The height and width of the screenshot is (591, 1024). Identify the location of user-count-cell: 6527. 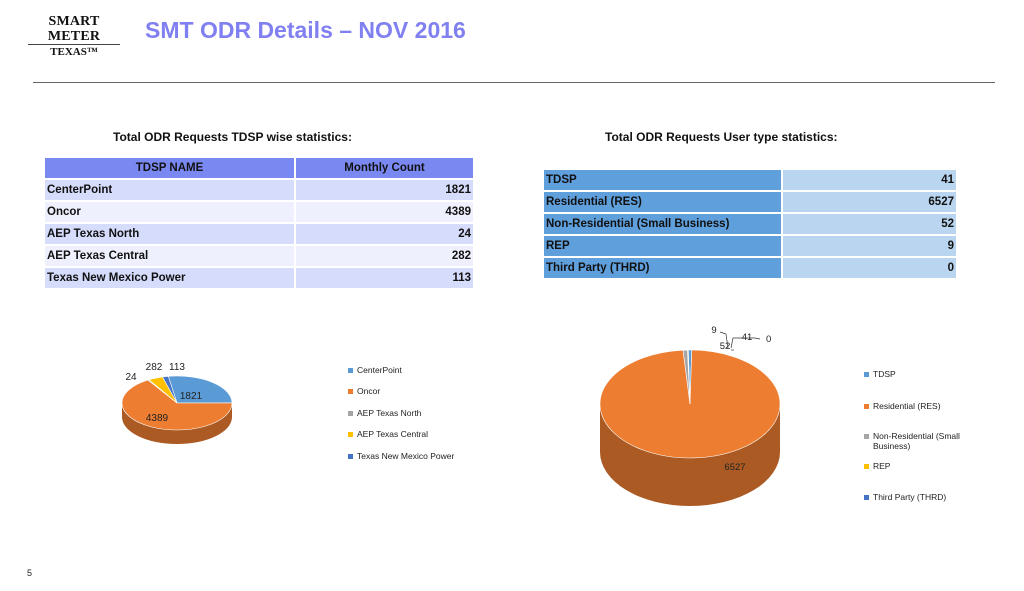
(869, 202).